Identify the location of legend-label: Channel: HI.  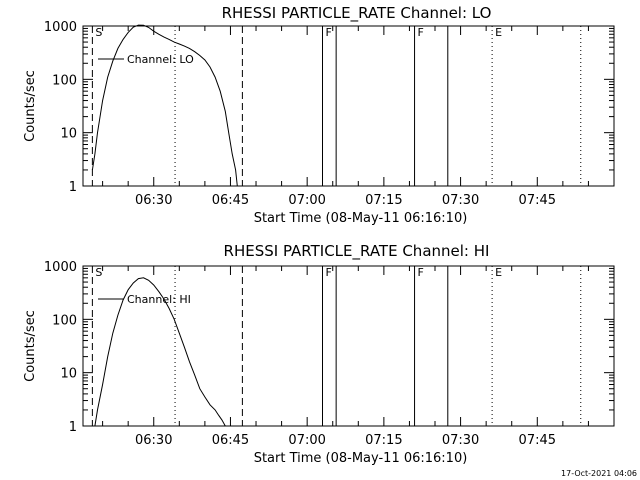
(159, 299).